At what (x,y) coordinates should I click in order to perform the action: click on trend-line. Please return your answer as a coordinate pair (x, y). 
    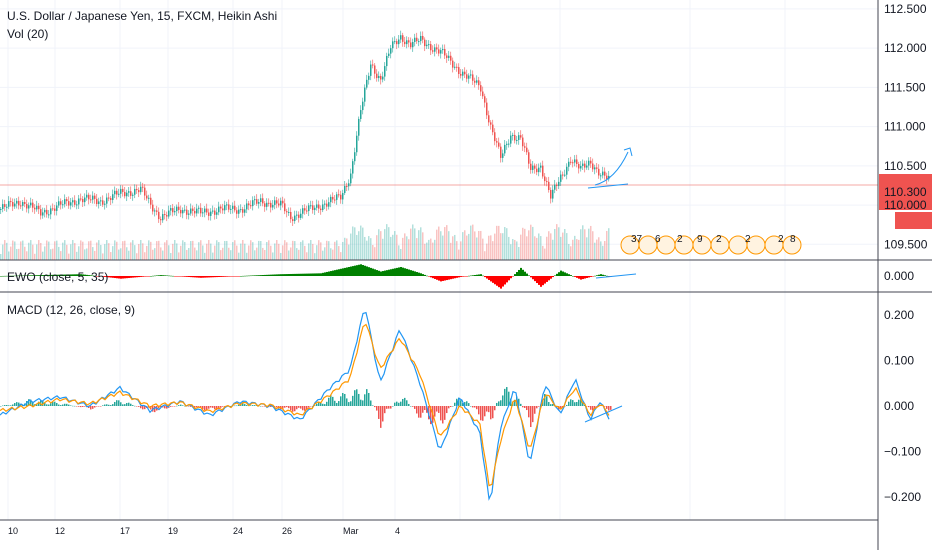
    Looking at the image, I should click on (608, 186).